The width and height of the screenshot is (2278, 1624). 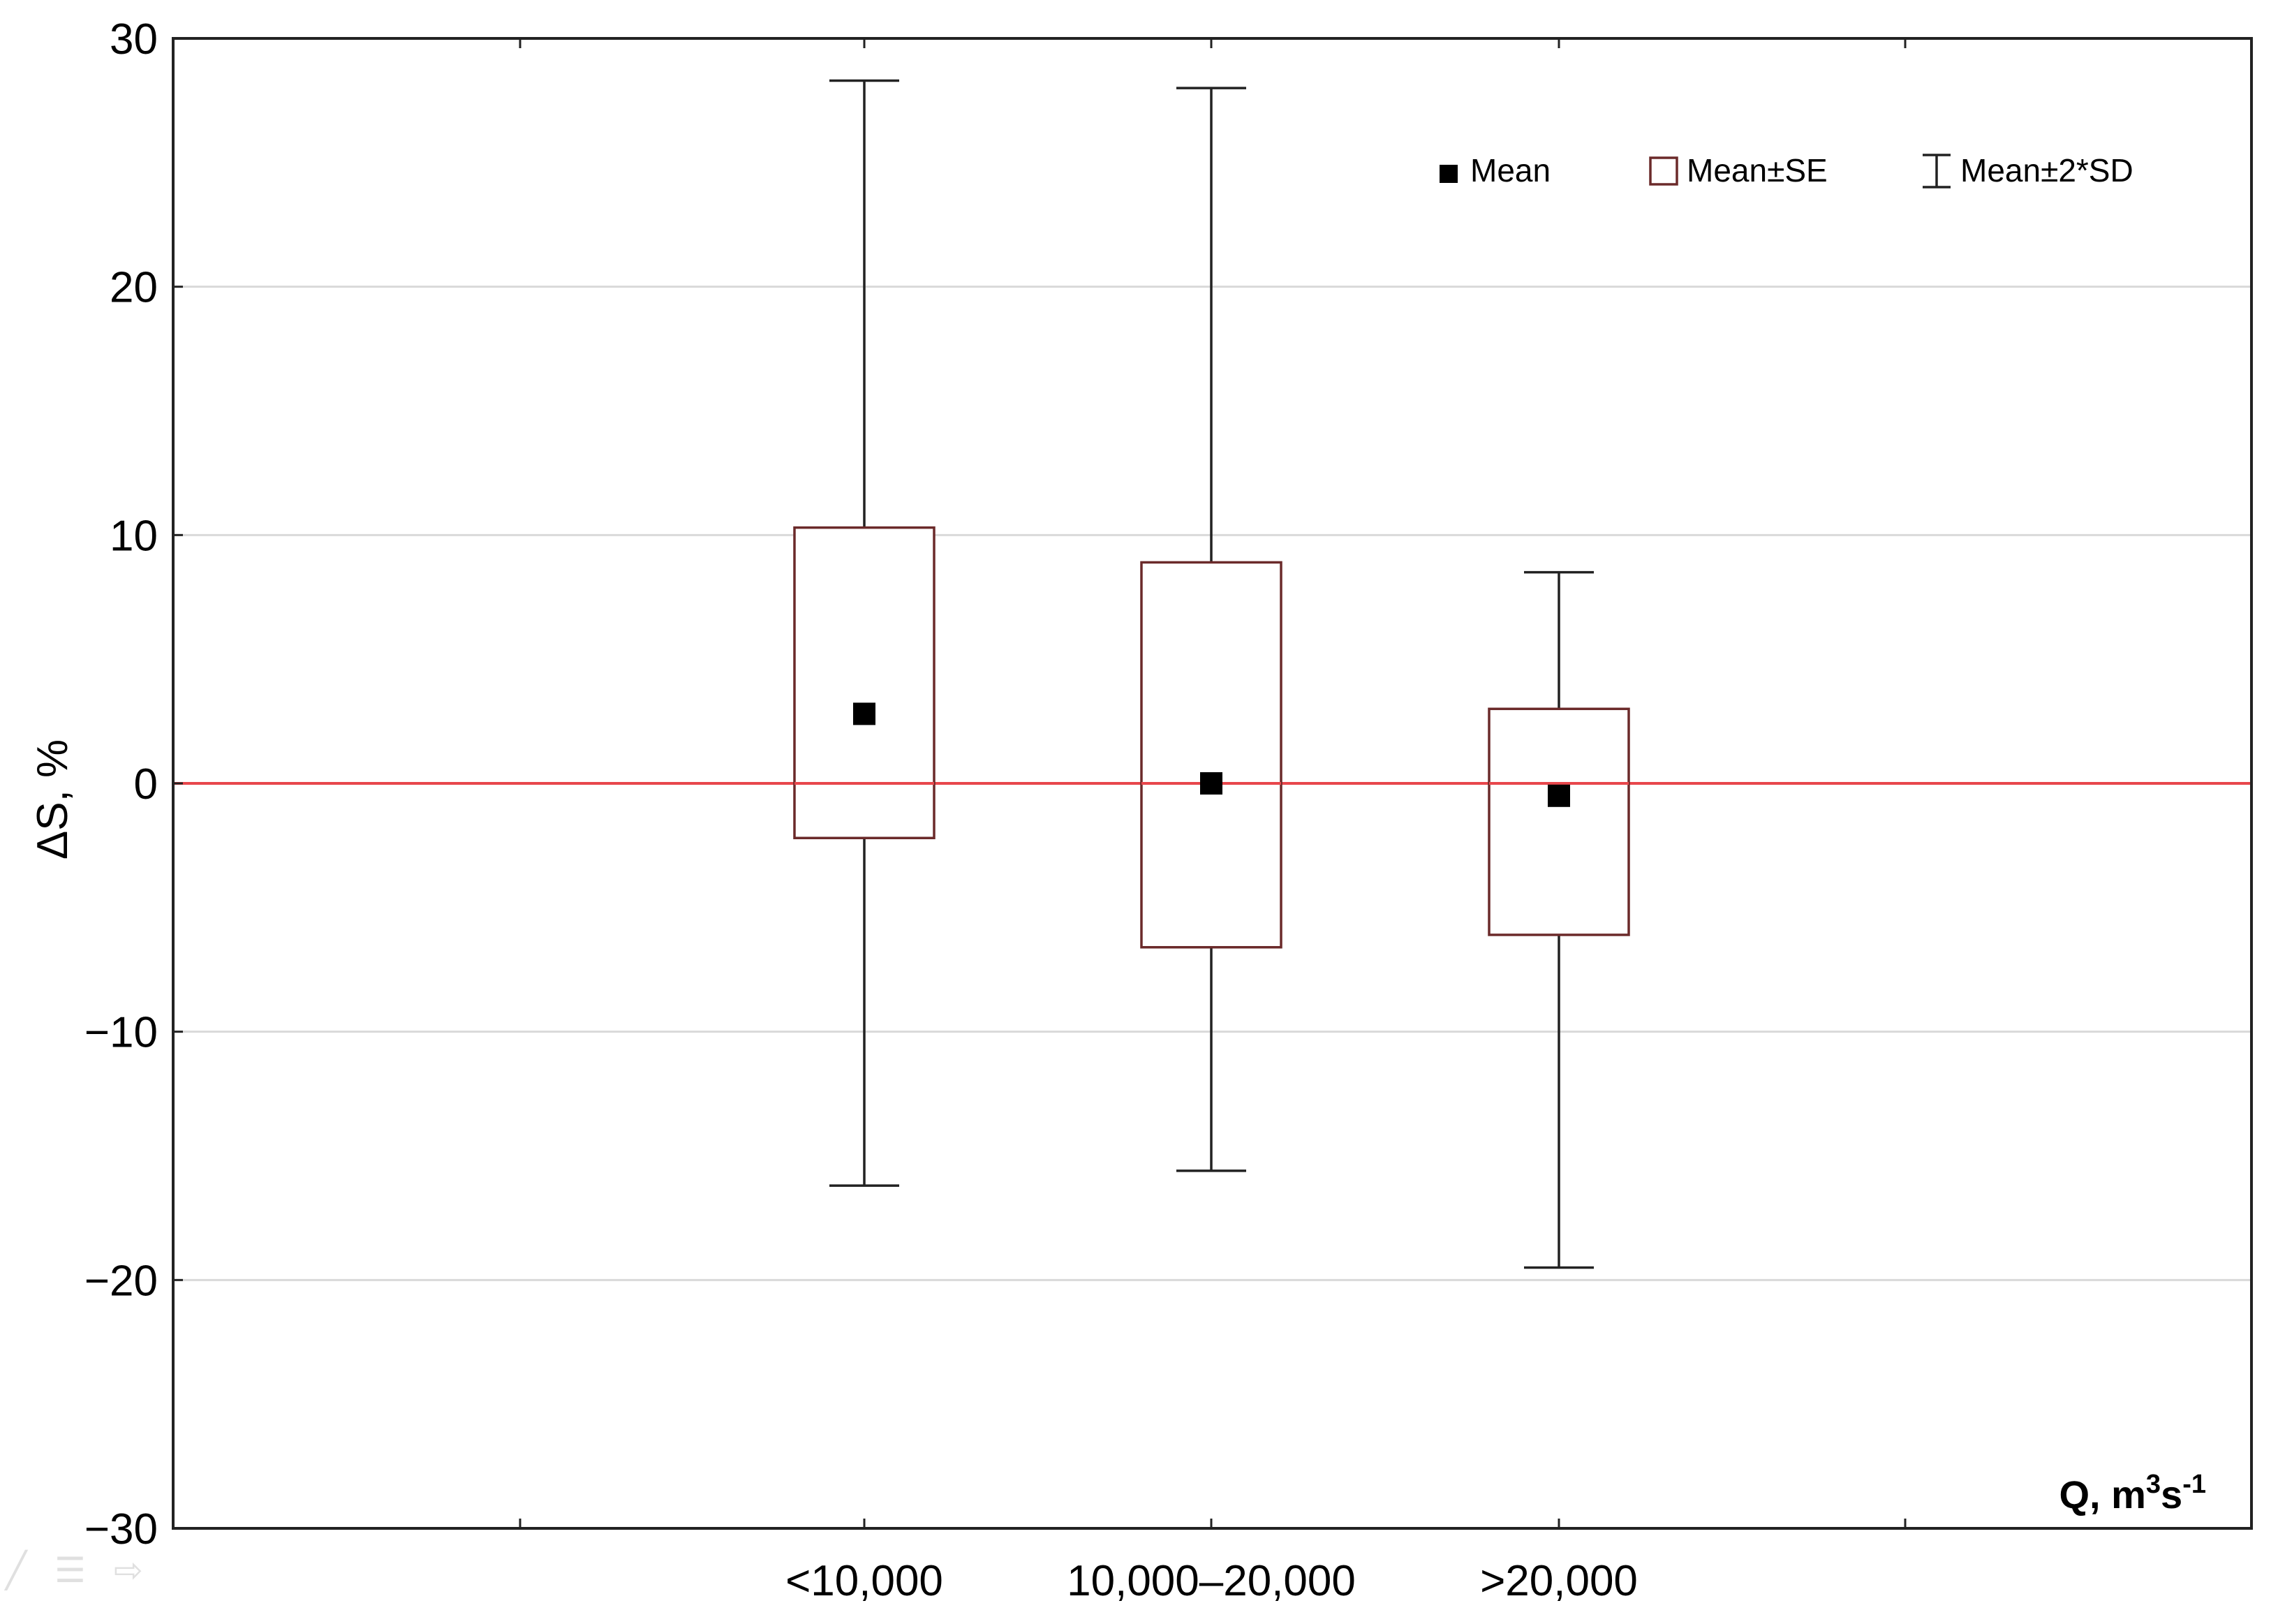 I want to click on legend-se-label: Mean±SE, so click(x=1757, y=170).